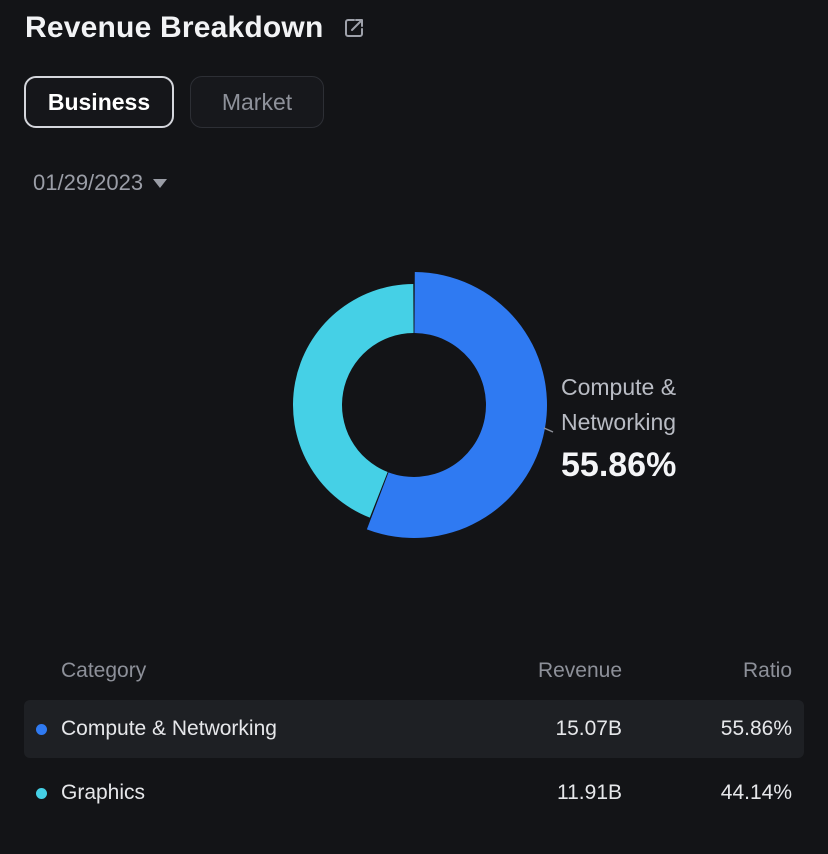 The height and width of the screenshot is (854, 828). What do you see at coordinates (756, 728) in the screenshot?
I see `row-ratio: 55.86%` at bounding box center [756, 728].